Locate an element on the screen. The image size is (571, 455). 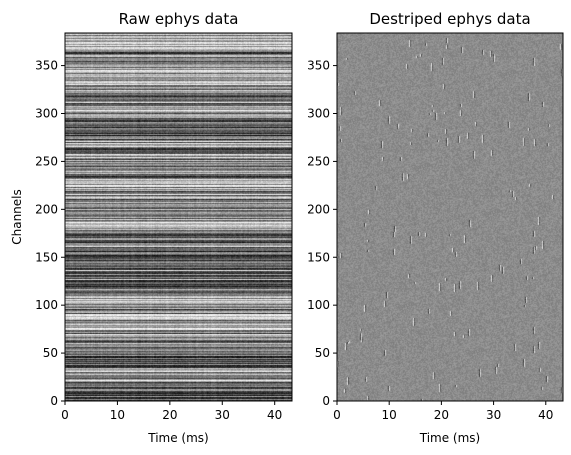
raw-y-axis-label: Channels is located at coordinates (17, 217).